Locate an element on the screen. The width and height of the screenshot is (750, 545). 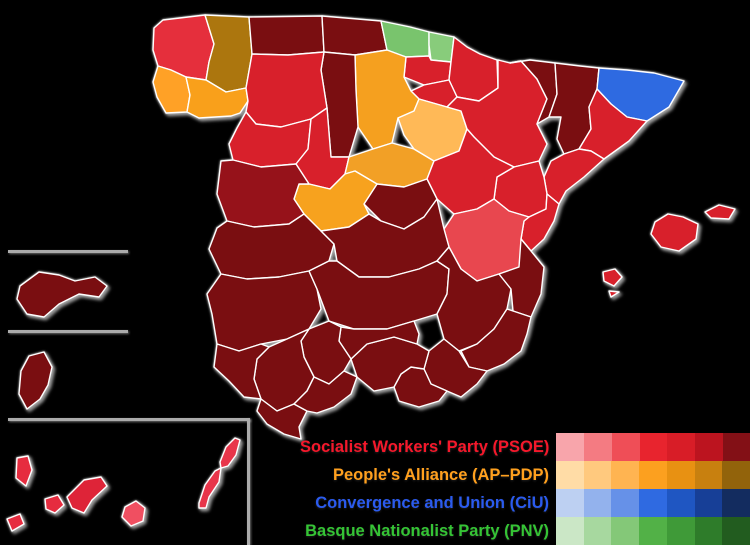
legend-swatches-ciu is located at coordinates (653, 503).